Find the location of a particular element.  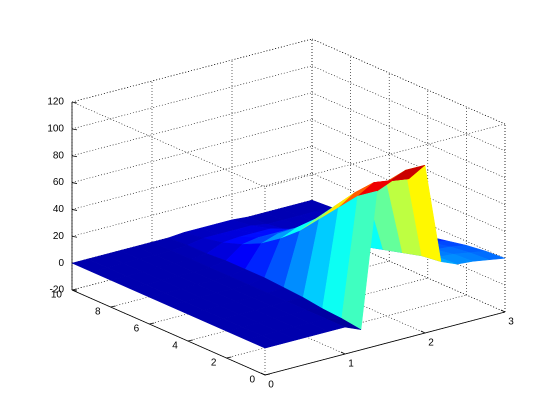

x-tick-label: 2 is located at coordinates (431, 343).